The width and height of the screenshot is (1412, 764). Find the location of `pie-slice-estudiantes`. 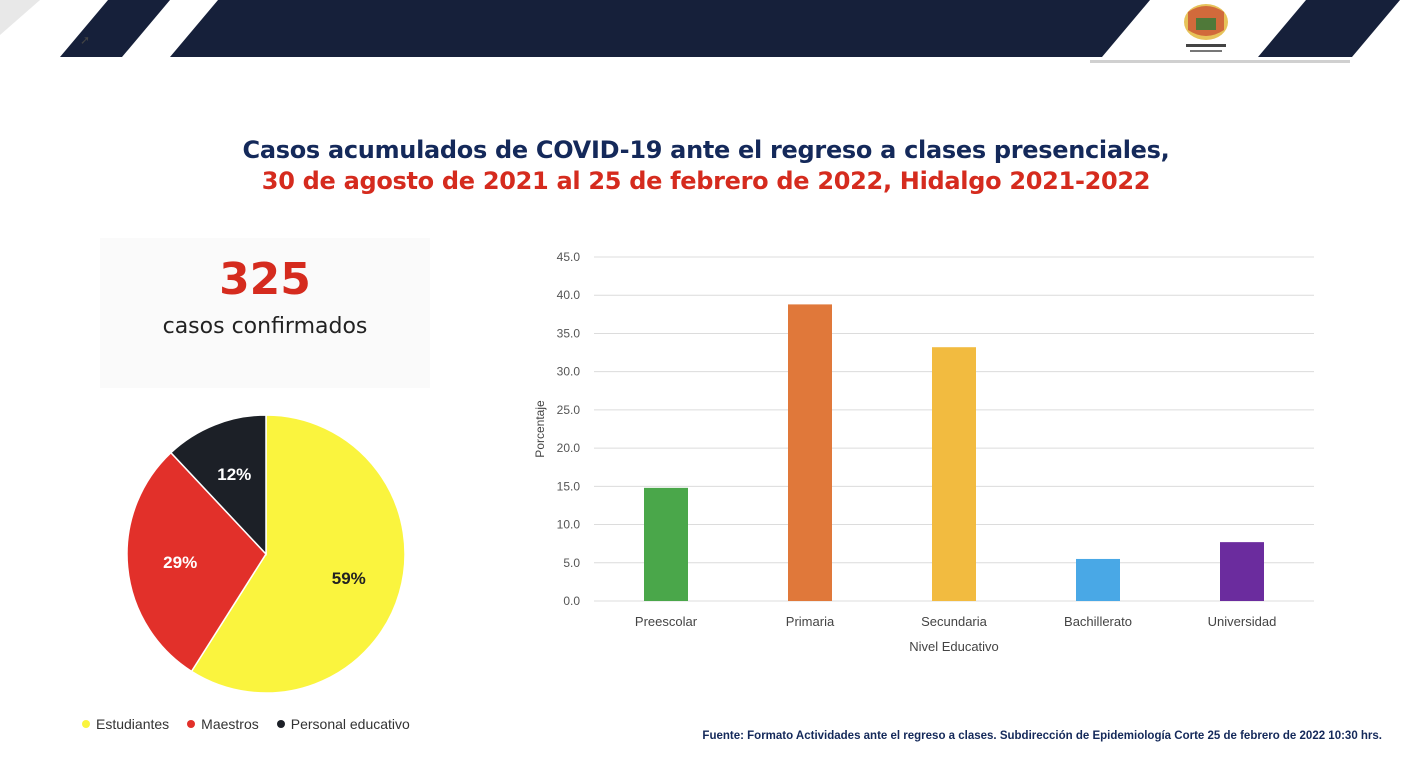

pie-slice-estudiantes is located at coordinates (298, 554).